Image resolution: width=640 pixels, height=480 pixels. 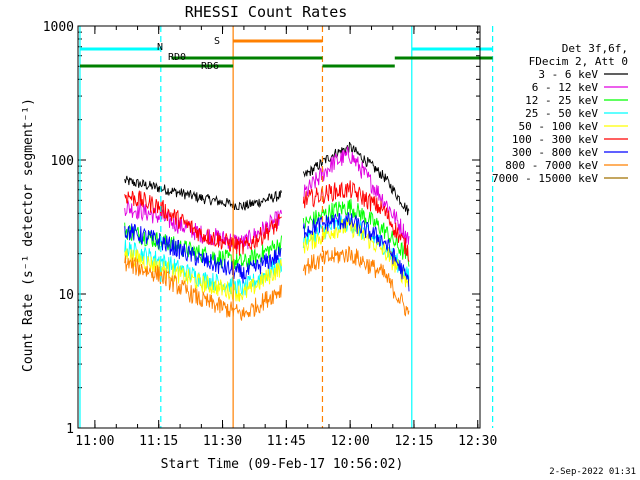 What do you see at coordinates (595, 48) in the screenshot?
I see `legend-header: Det 3f,6f,` at bounding box center [595, 48].